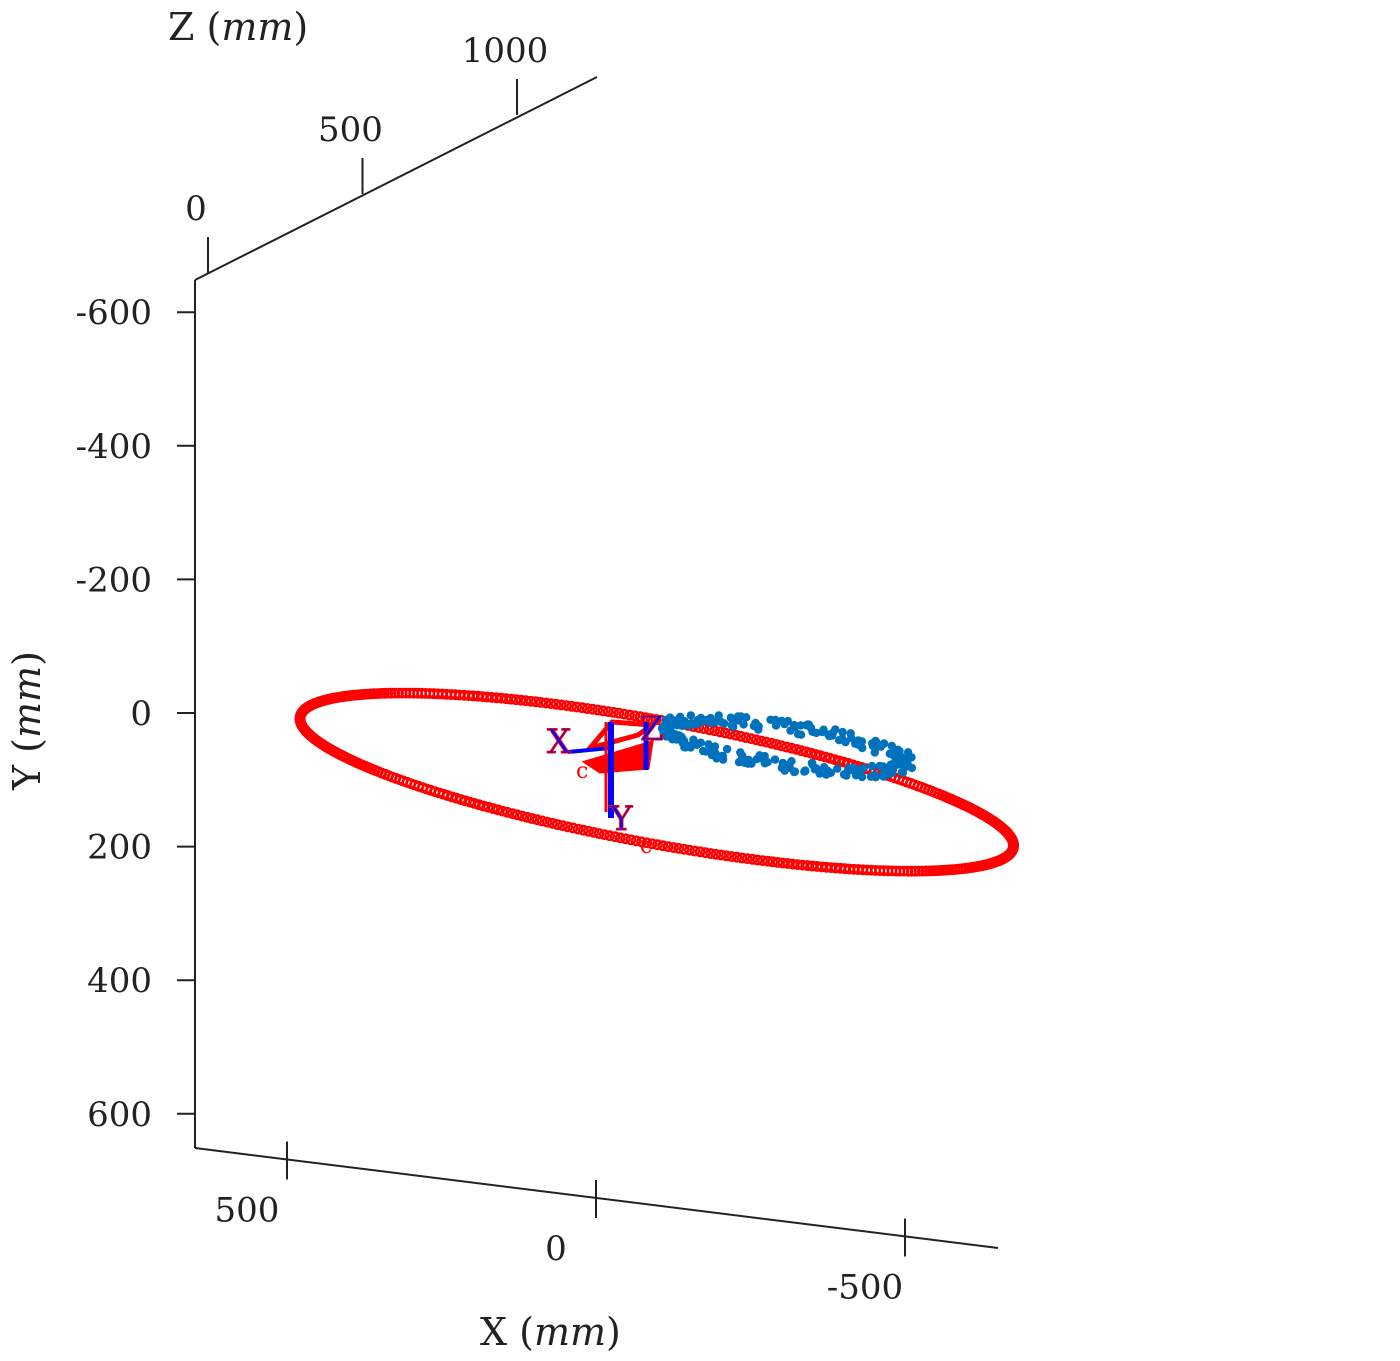 This screenshot has width=1400, height=1361. Describe the element at coordinates (570, 1332) in the screenshot. I see `x-axis-unit: mm` at that location.